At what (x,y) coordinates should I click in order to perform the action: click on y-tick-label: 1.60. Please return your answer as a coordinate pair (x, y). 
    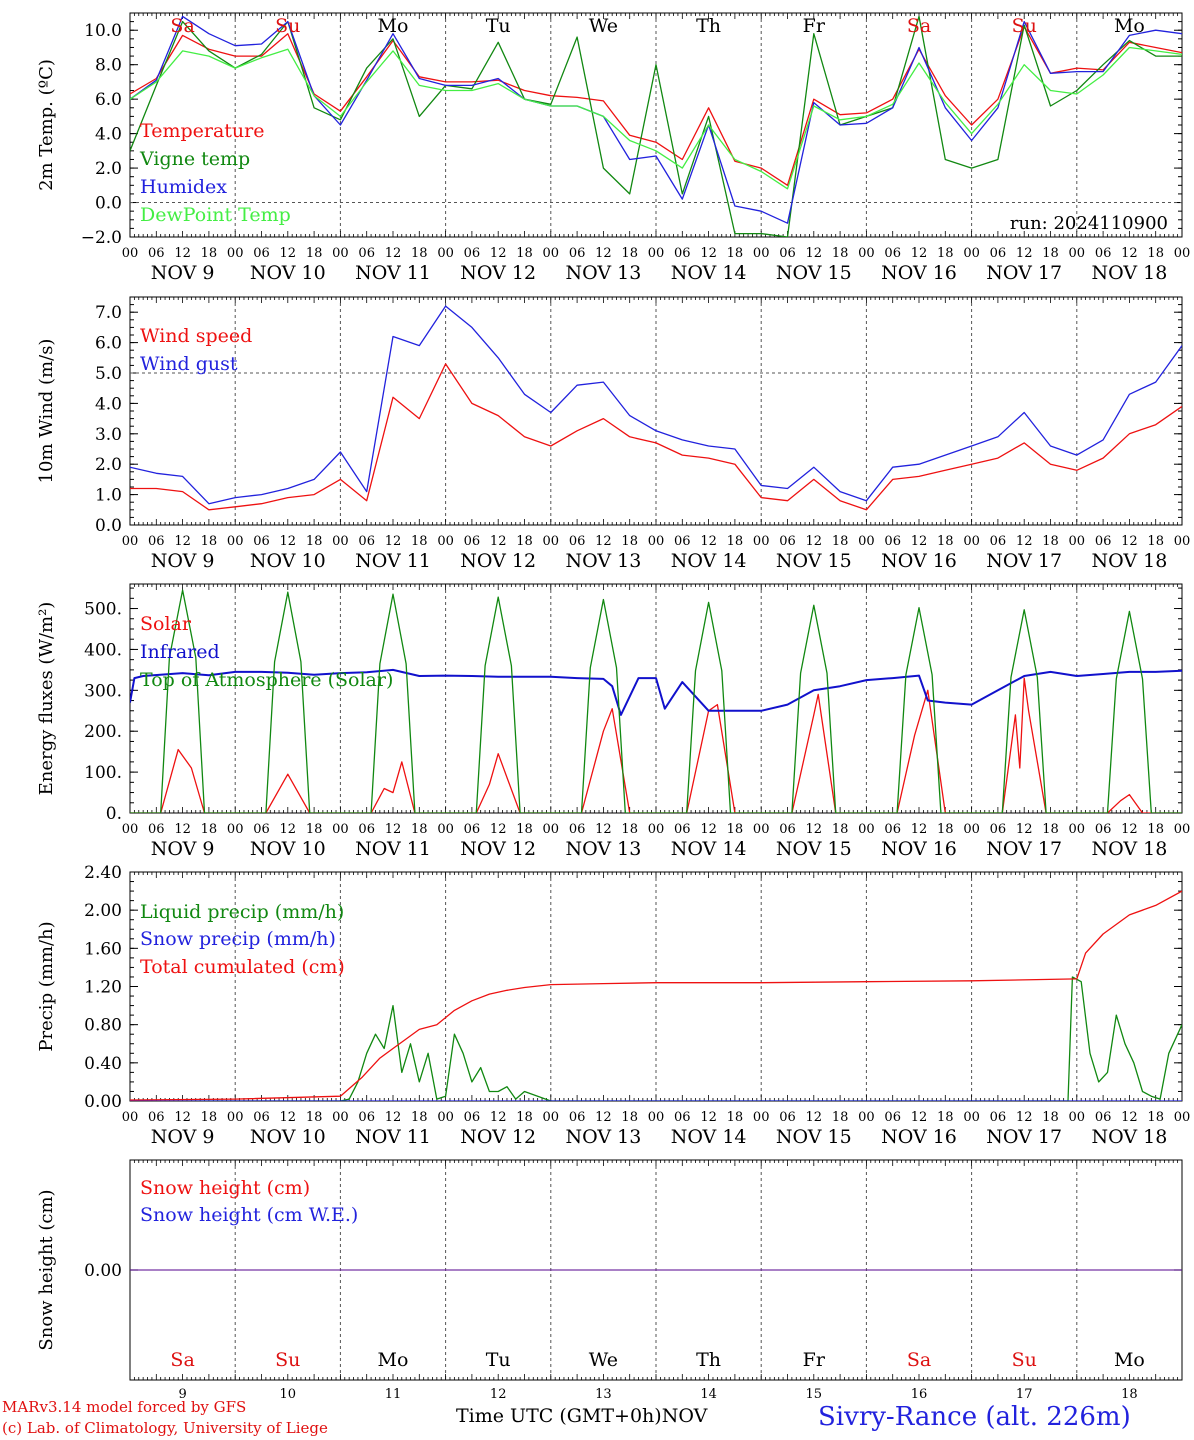
    Looking at the image, I should click on (103, 949).